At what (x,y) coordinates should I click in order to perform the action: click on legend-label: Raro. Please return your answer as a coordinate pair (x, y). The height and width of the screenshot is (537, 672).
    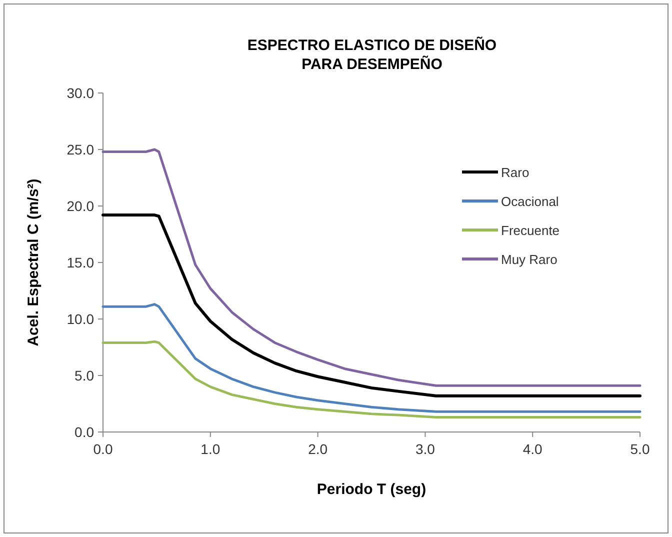
    Looking at the image, I should click on (515, 172).